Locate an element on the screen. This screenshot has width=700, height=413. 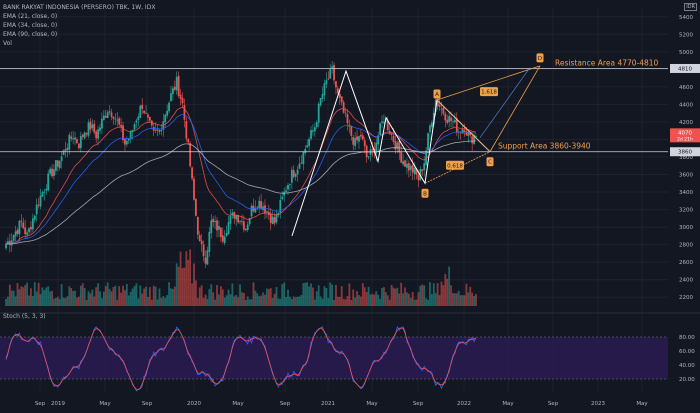
currency-badge: IDR is located at coordinates (690, 7).